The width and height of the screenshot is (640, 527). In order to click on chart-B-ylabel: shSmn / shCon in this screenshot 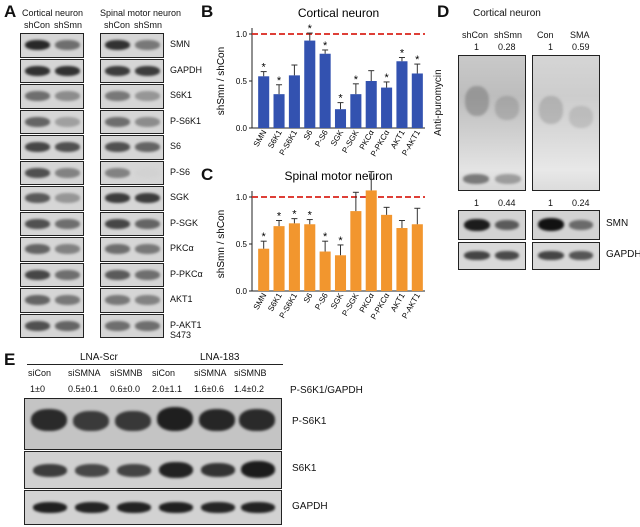, I will do `click(221, 81)`.